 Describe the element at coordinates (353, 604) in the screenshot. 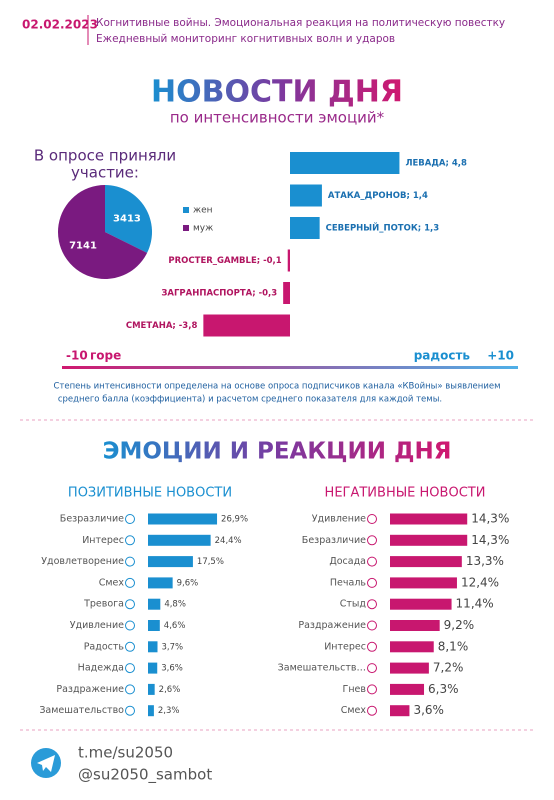

I see `category-label: Стыд` at that location.